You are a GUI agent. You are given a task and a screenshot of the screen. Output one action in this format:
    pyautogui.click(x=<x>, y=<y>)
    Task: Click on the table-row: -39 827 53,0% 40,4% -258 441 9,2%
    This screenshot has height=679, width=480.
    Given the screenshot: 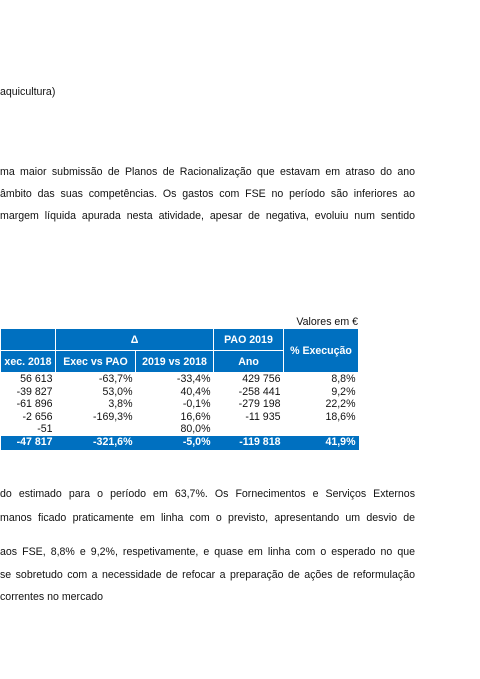 What is the action you would take?
    pyautogui.click(x=180, y=392)
    